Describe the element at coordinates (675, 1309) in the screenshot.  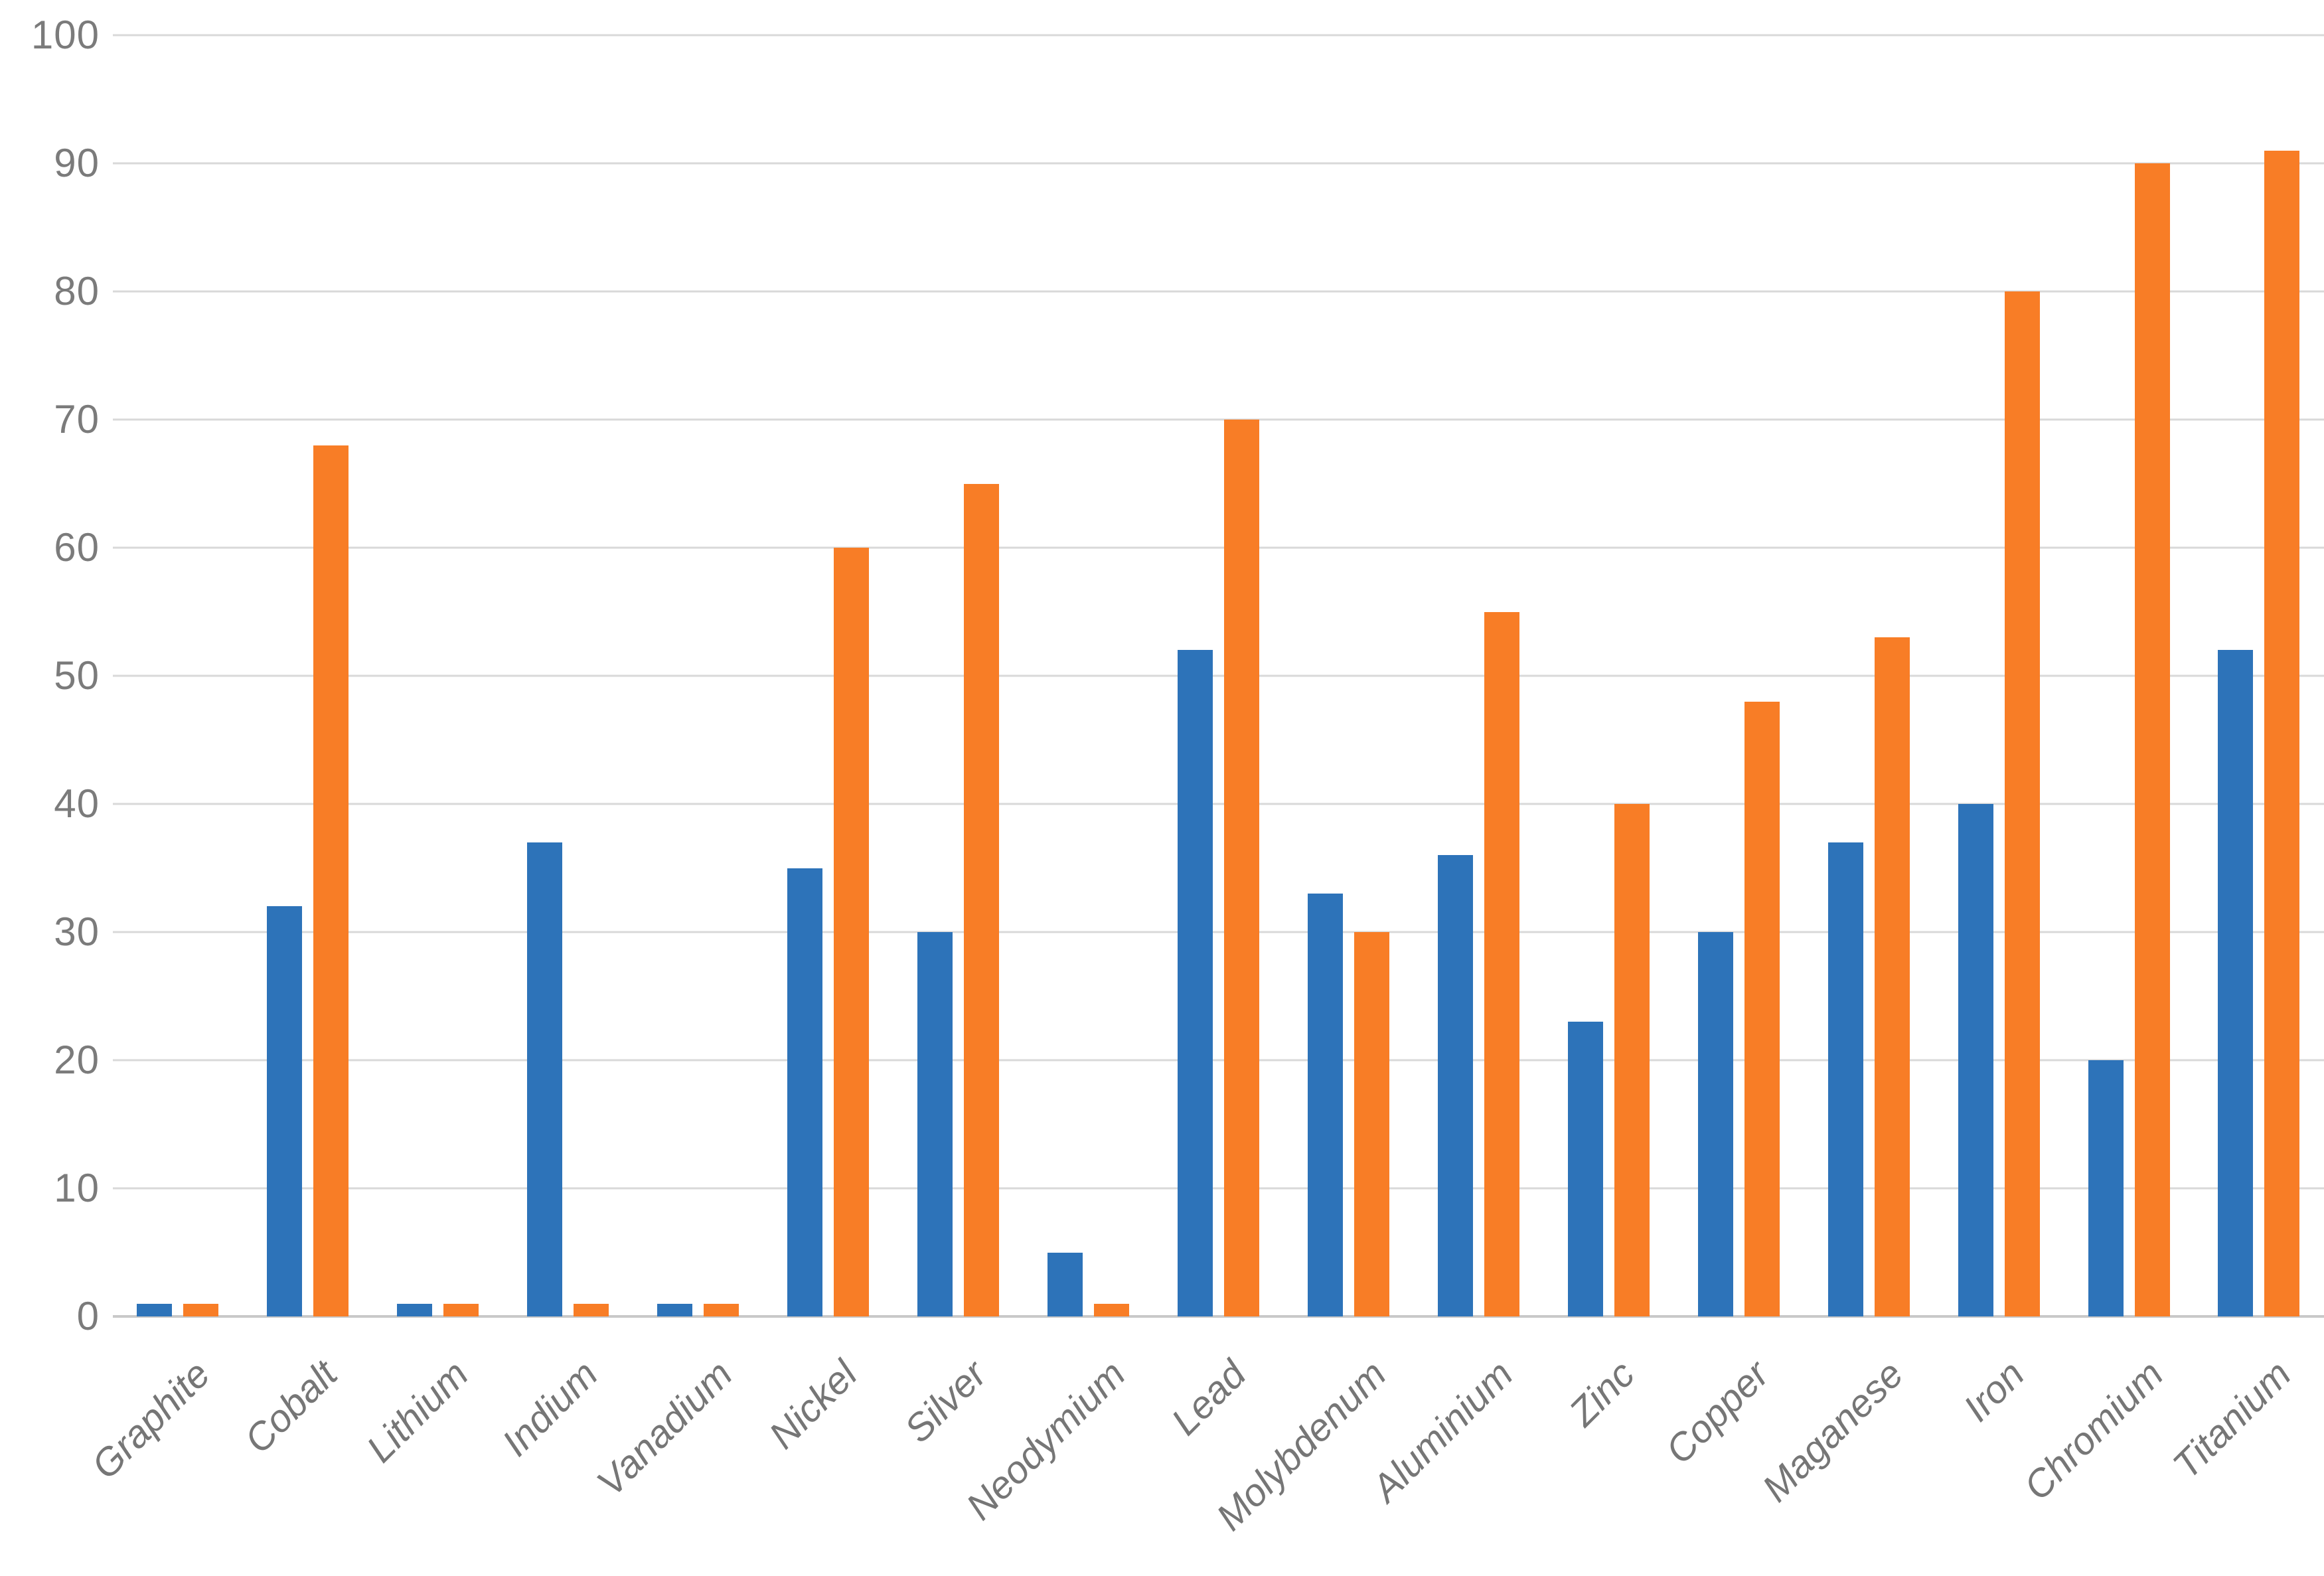
I see `bar-blue-series-vanadium` at that location.